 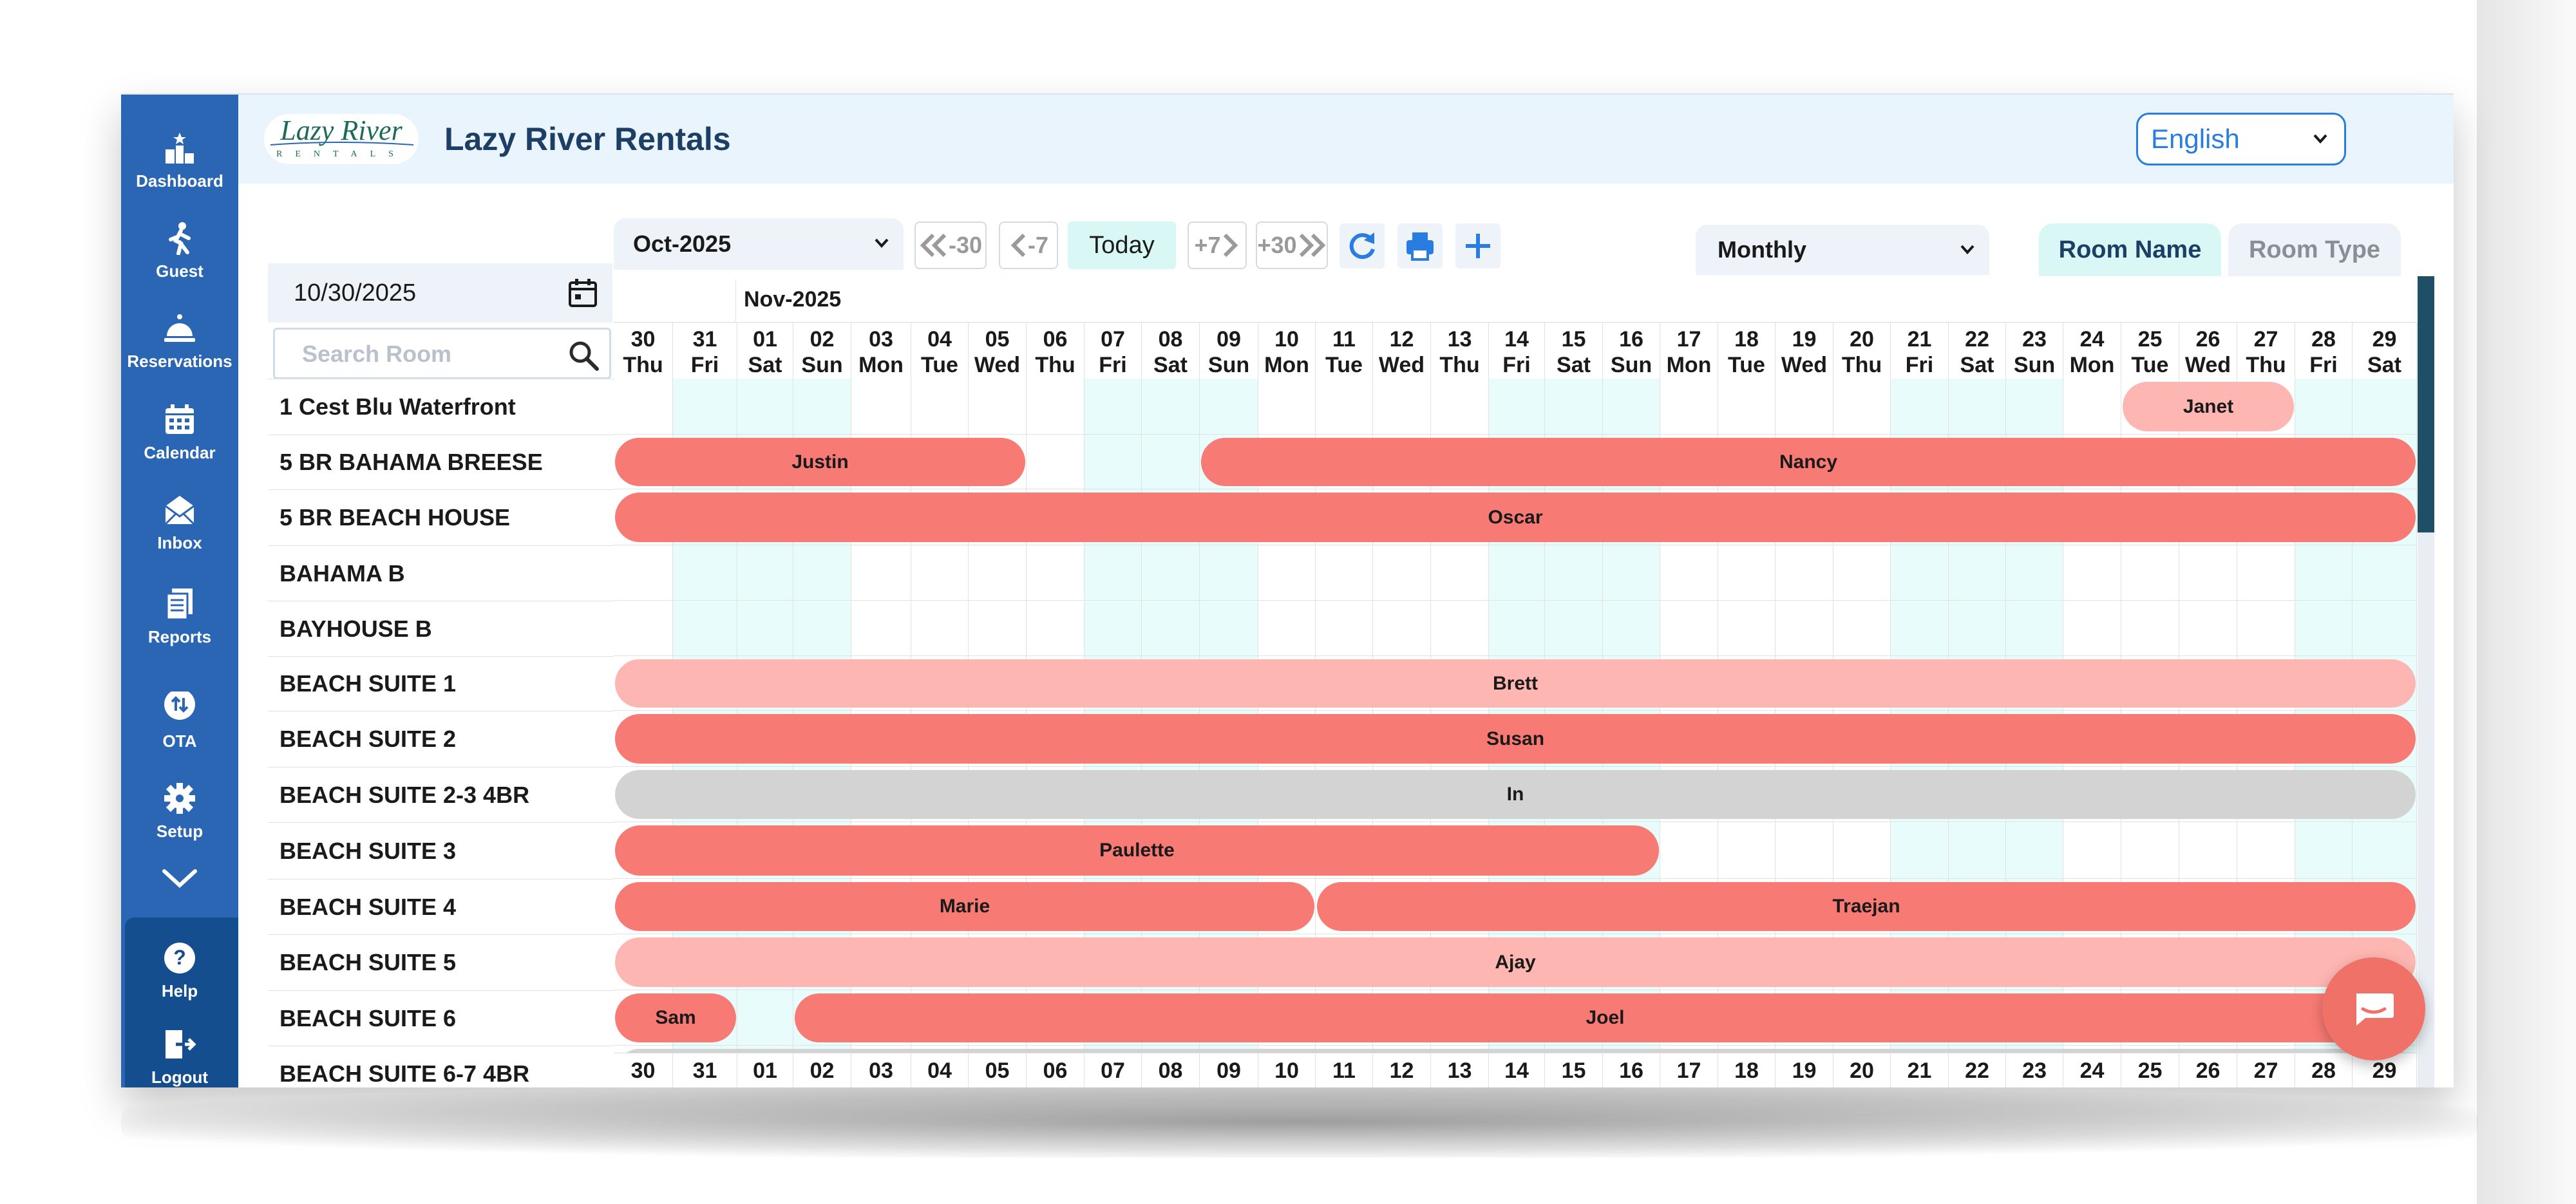 What do you see at coordinates (676, 1017) in the screenshot?
I see `reservation-bar: Sam` at bounding box center [676, 1017].